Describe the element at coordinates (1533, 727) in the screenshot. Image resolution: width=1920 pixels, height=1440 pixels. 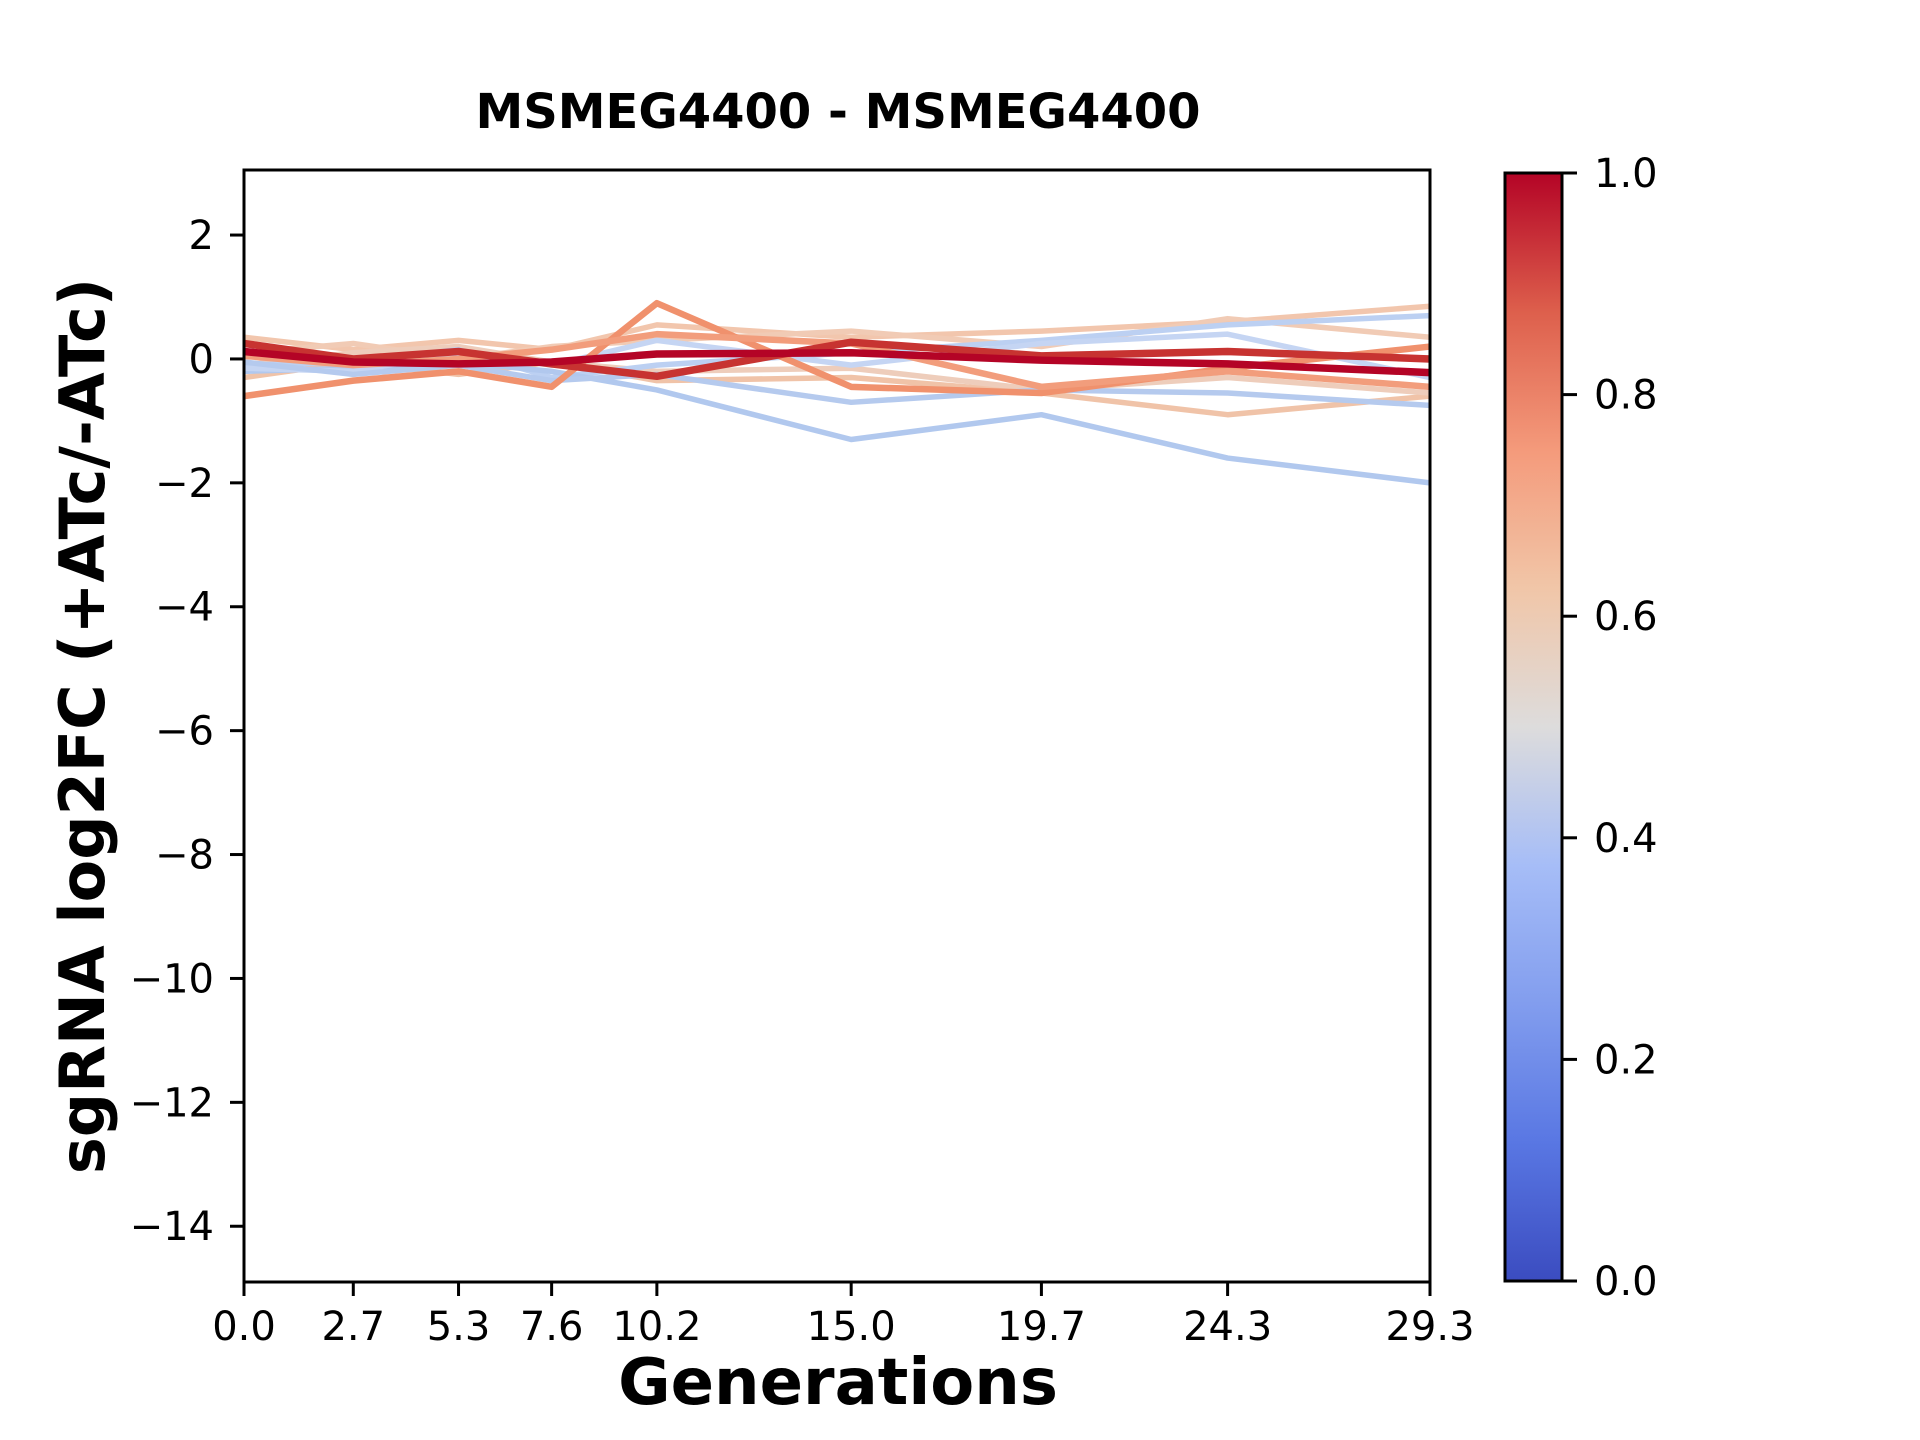
I see `colorbar-gradient` at that location.